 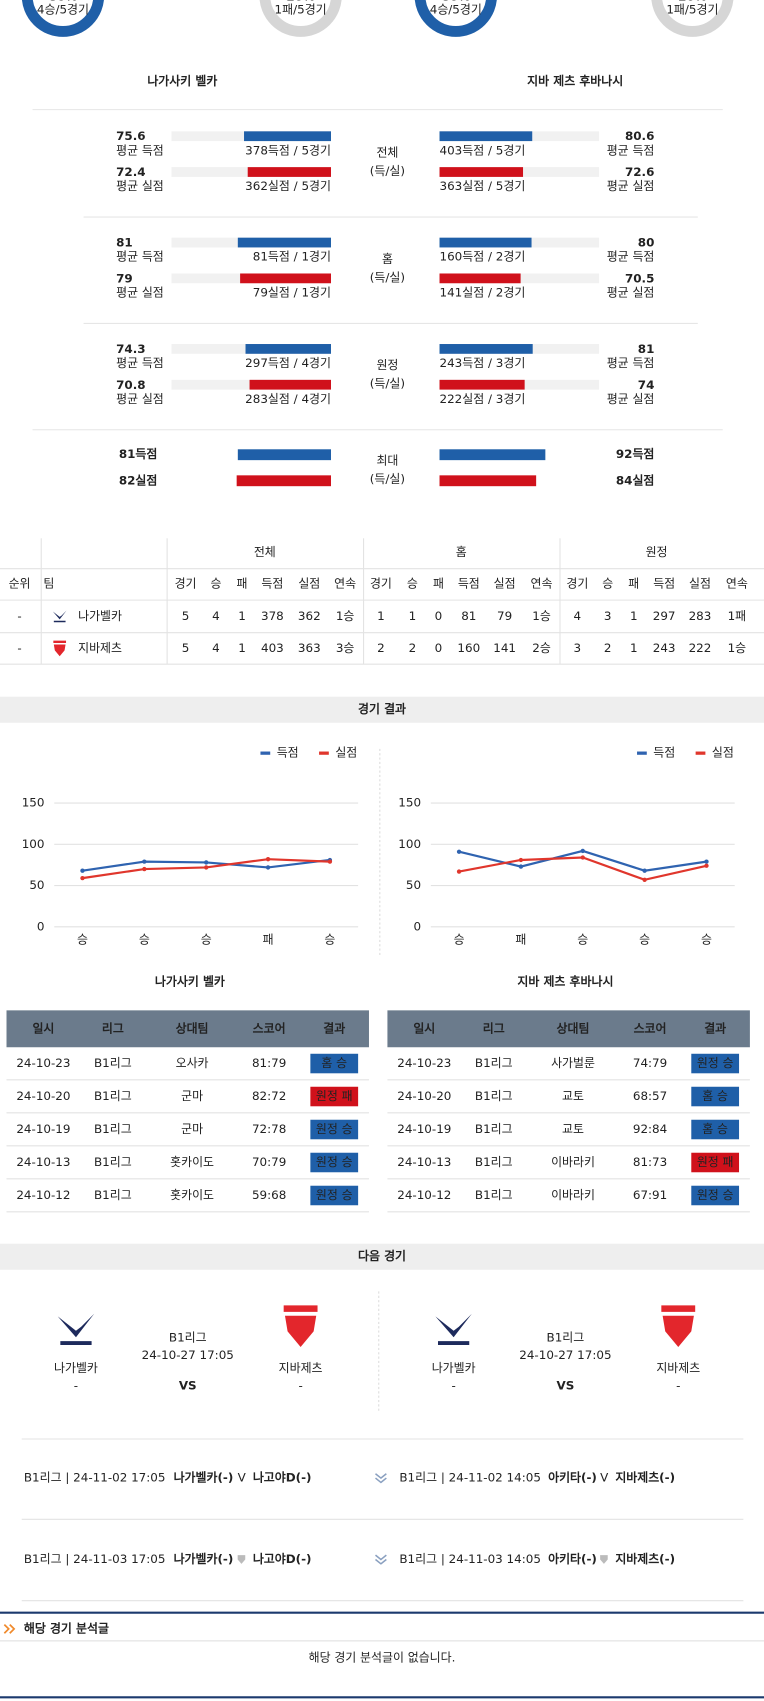 What do you see at coordinates (300, 18) in the screenshot?
I see `loss-ring` at bounding box center [300, 18].